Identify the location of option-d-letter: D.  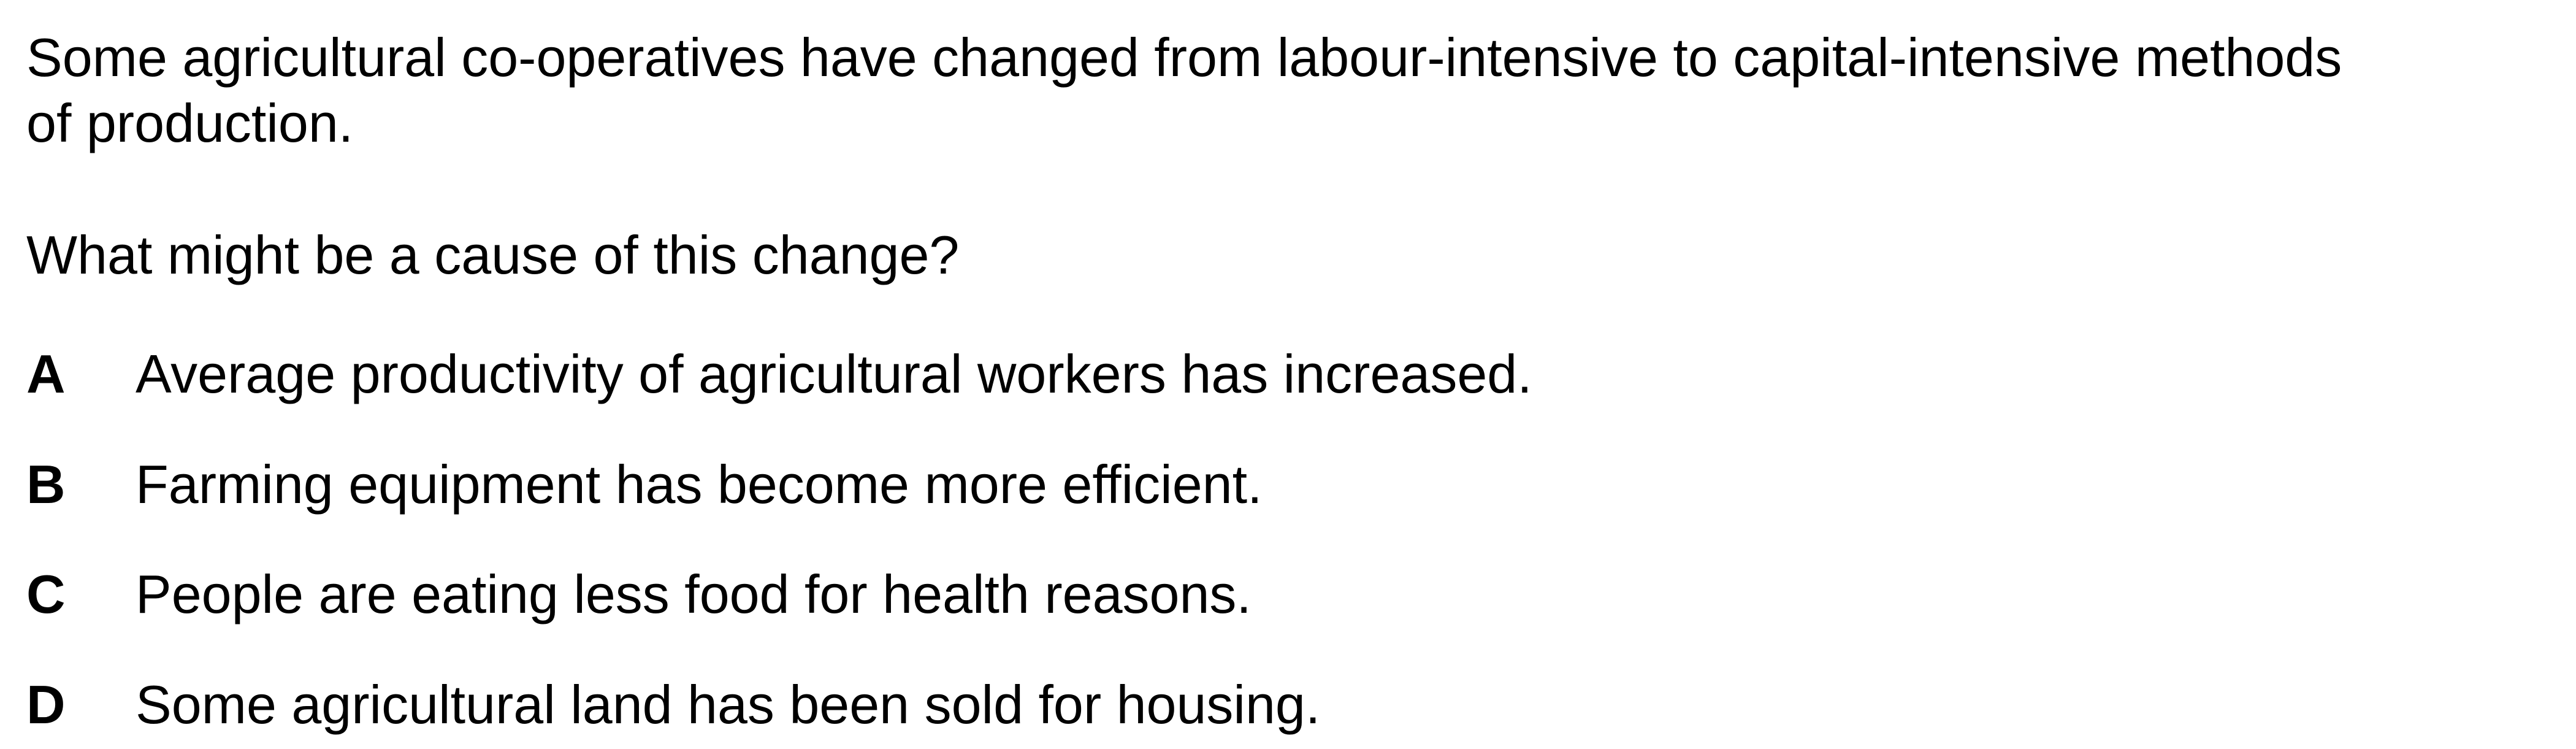
(46, 705).